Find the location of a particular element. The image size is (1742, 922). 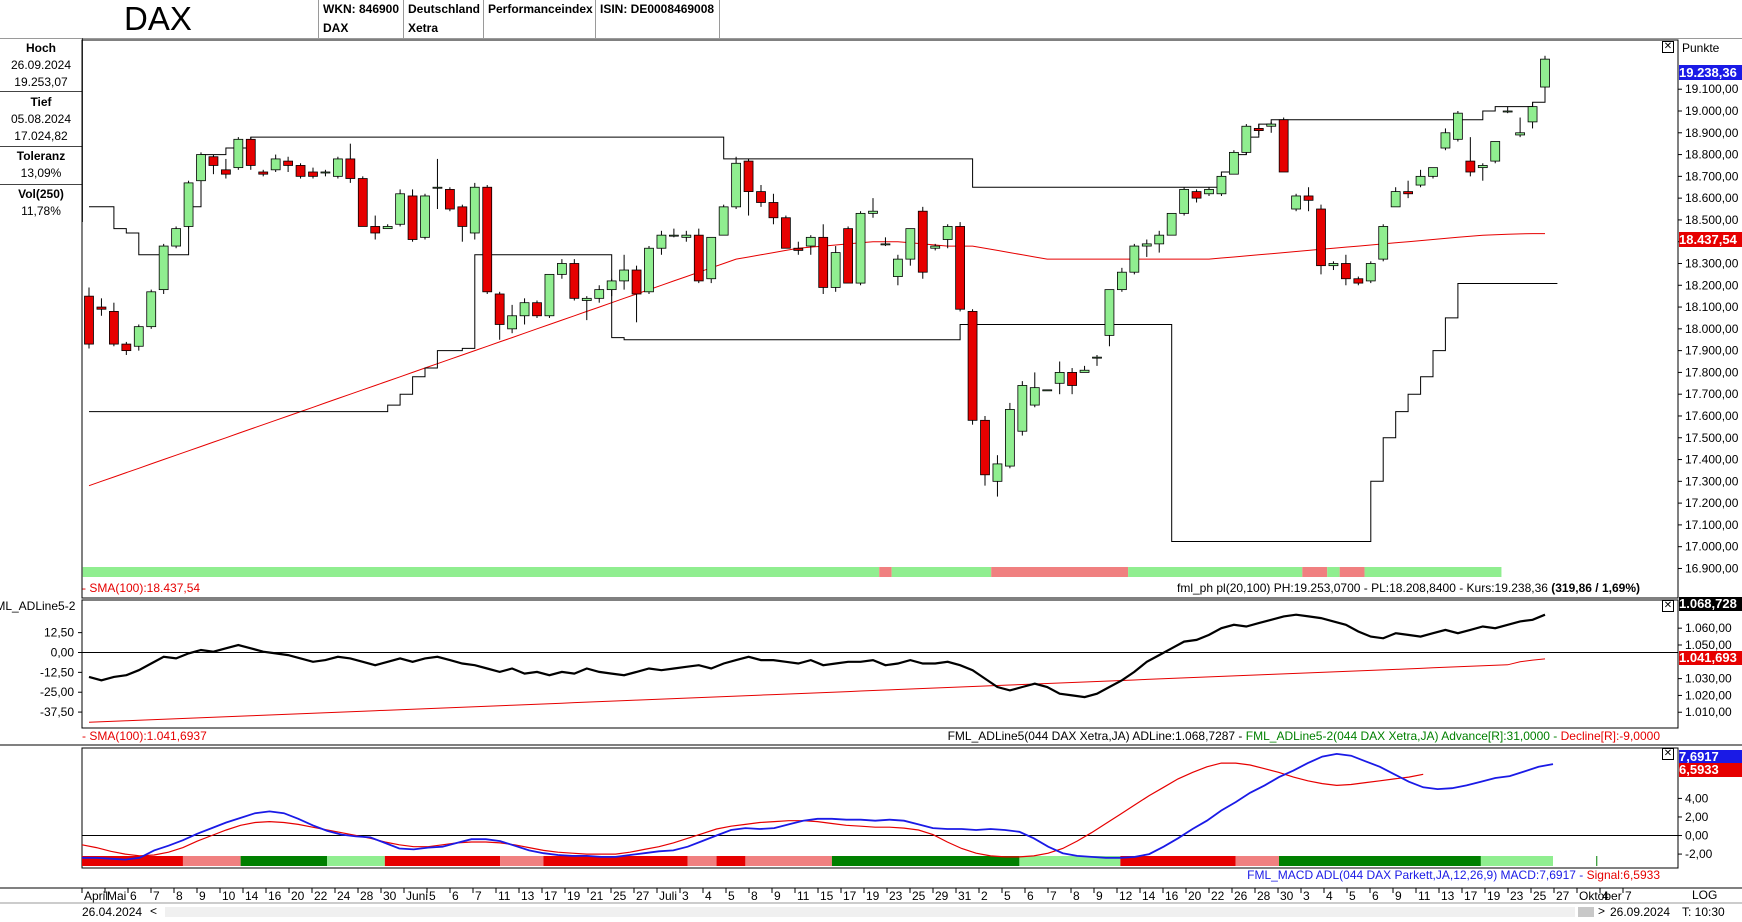

time-axis-label: 6 is located at coordinates (455, 896).